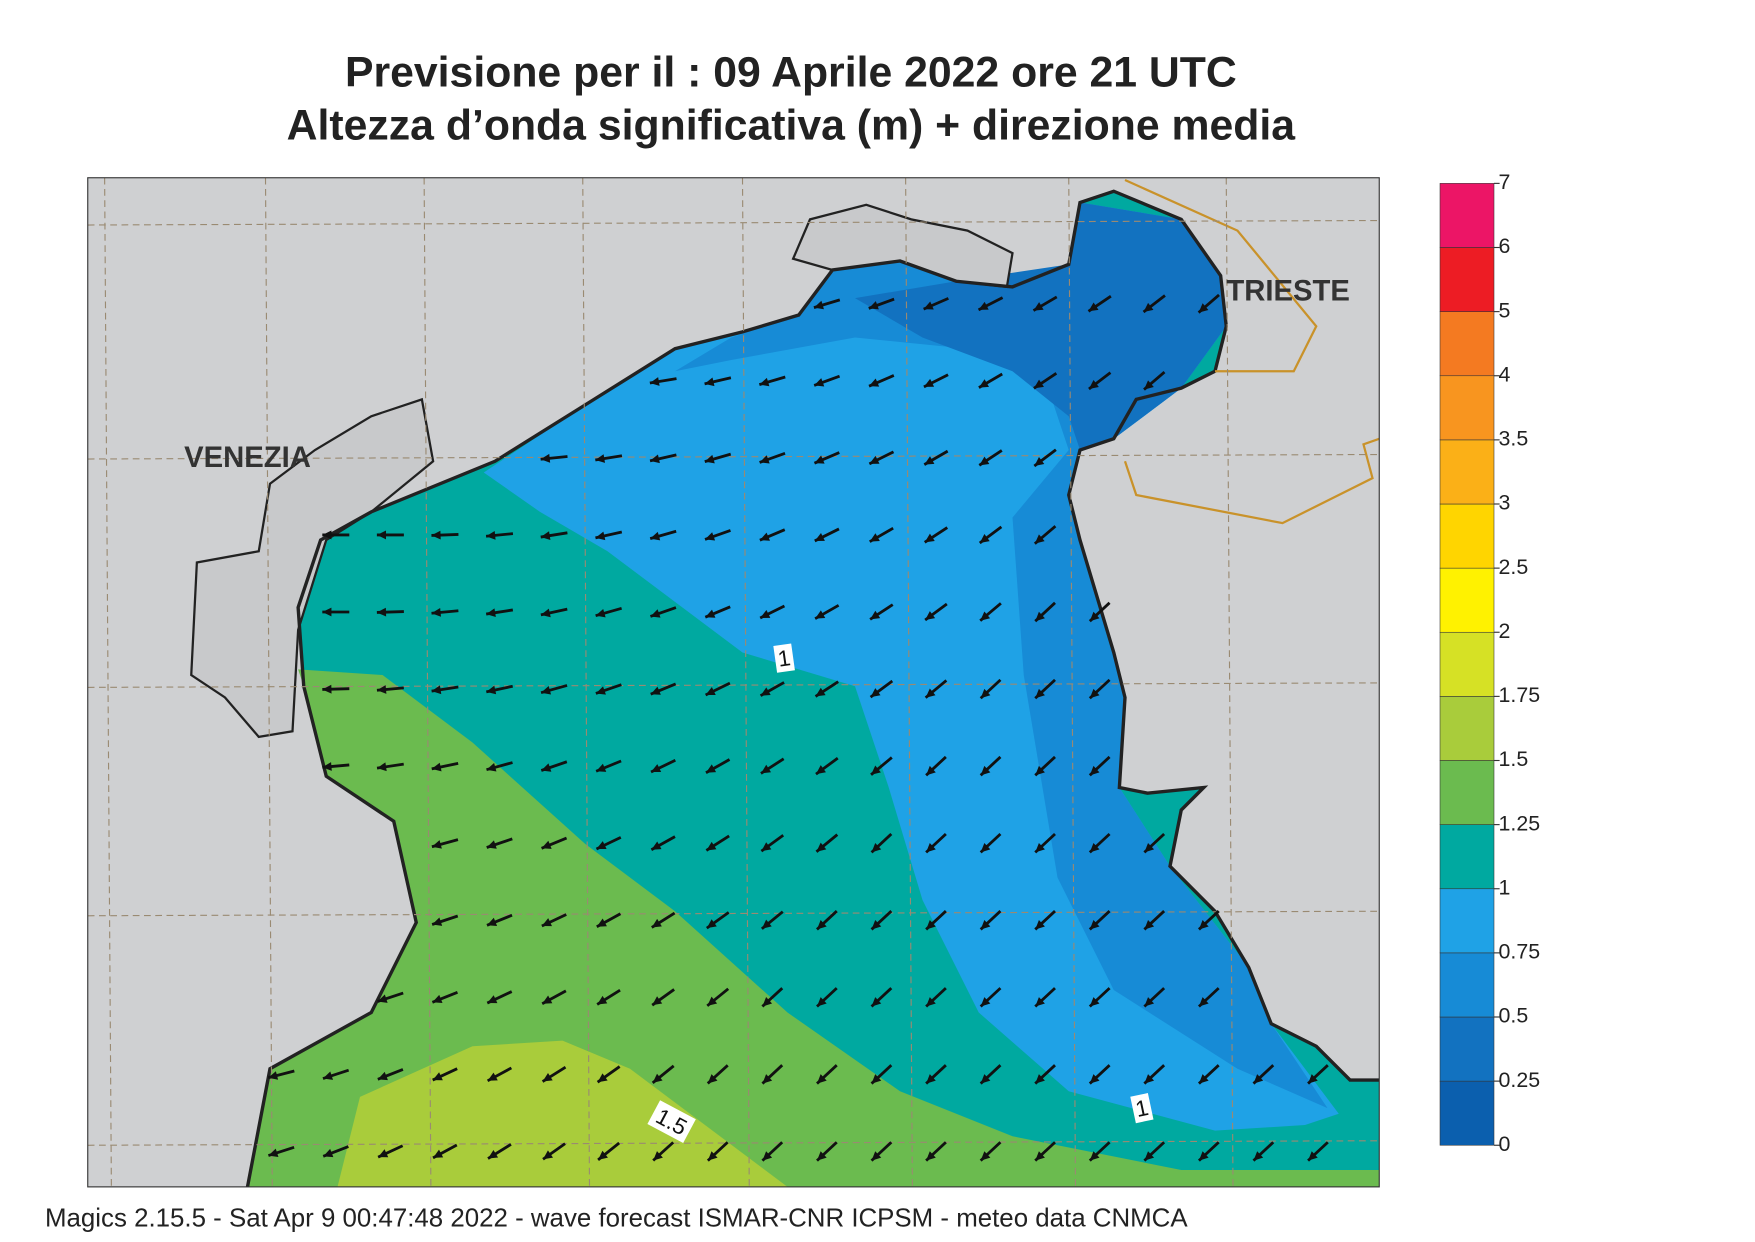  What do you see at coordinates (1288, 291) in the screenshot?
I see `place-label: TRIESTE` at bounding box center [1288, 291].